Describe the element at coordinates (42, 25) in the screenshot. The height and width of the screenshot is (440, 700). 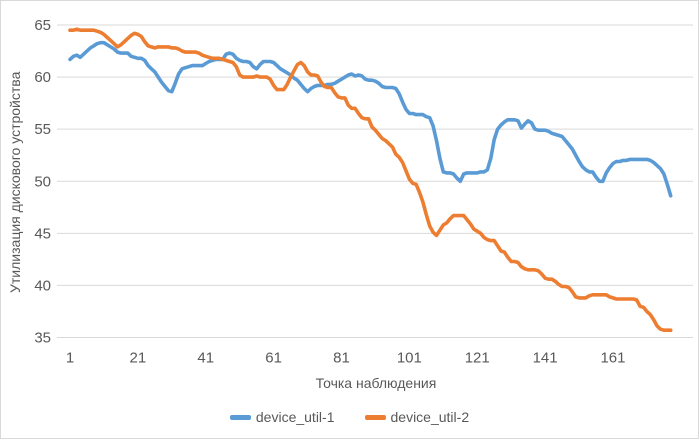
I see `y-tick-label-65: 65` at that location.